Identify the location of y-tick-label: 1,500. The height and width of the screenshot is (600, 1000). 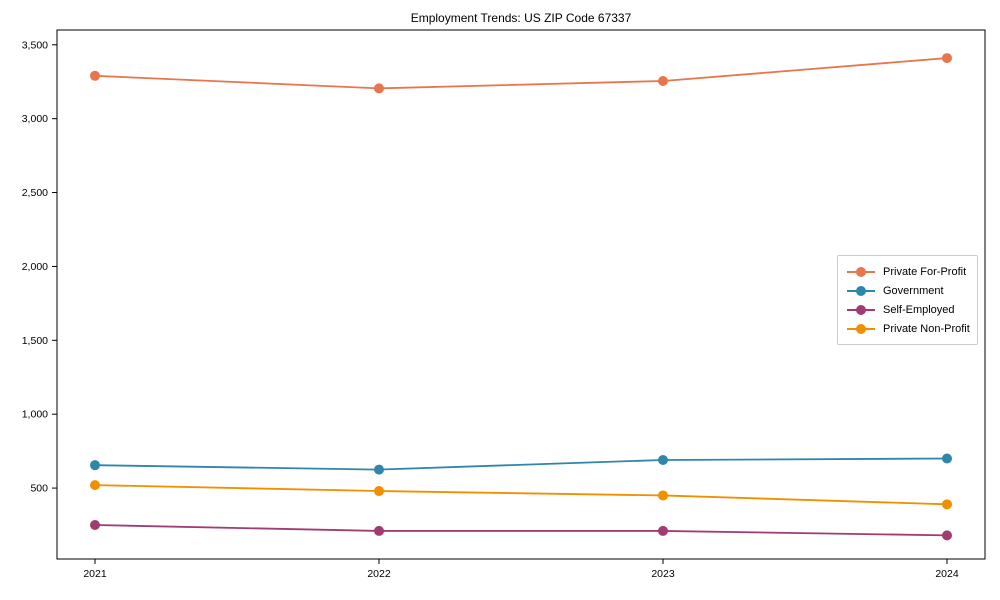
(35, 341).